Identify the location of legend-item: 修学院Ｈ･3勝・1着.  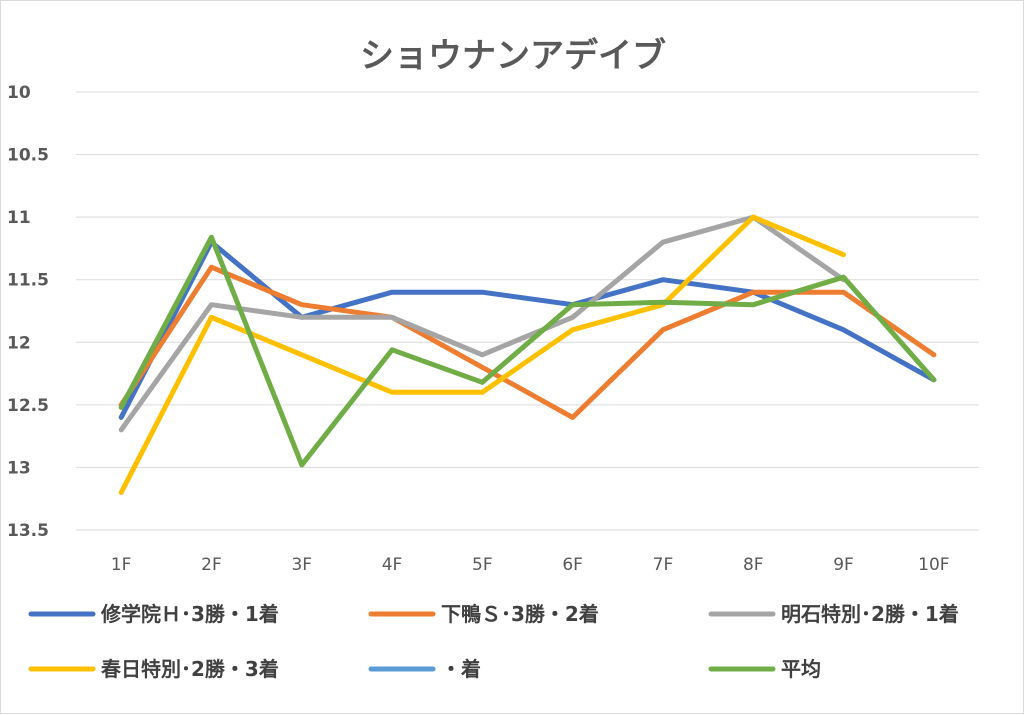
(153, 614).